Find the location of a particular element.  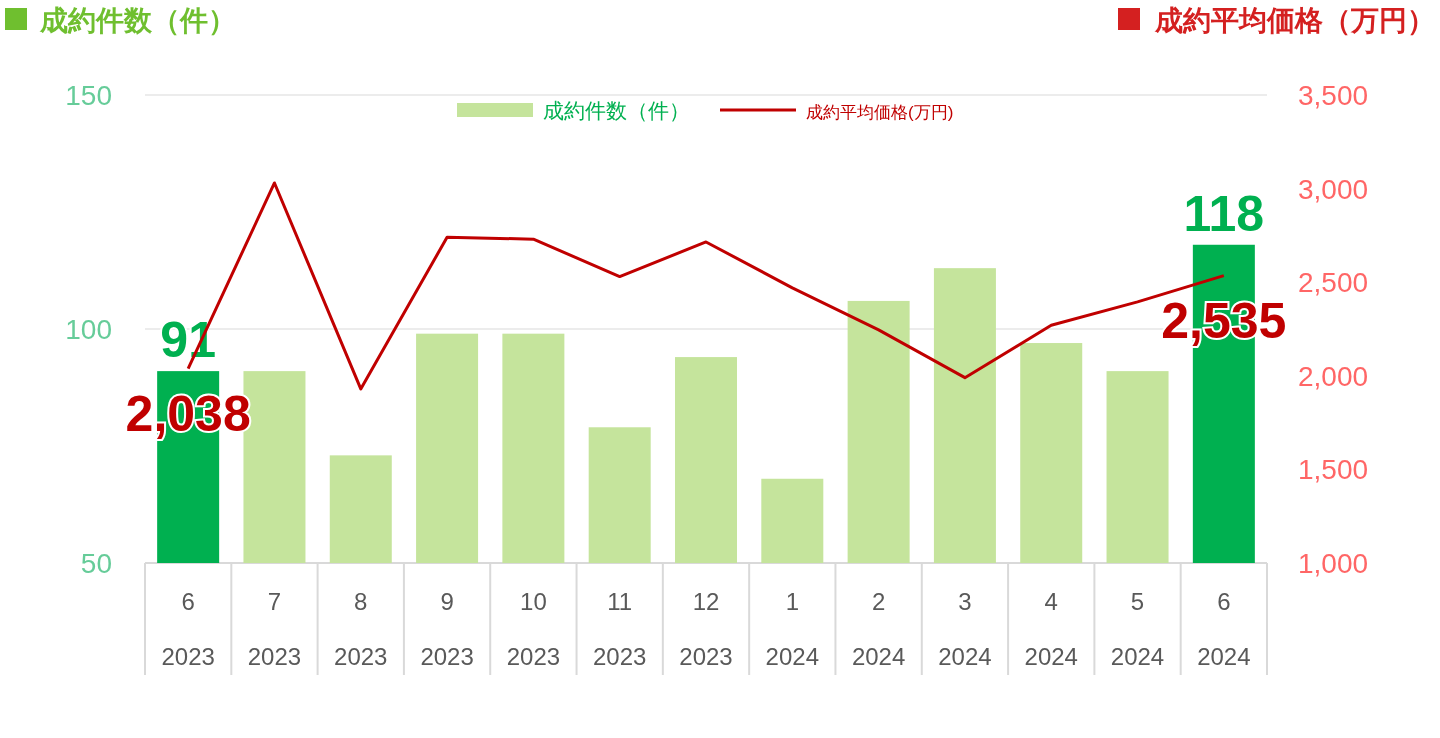

x-tick-label: 10 2023 is located at coordinates (533, 629).